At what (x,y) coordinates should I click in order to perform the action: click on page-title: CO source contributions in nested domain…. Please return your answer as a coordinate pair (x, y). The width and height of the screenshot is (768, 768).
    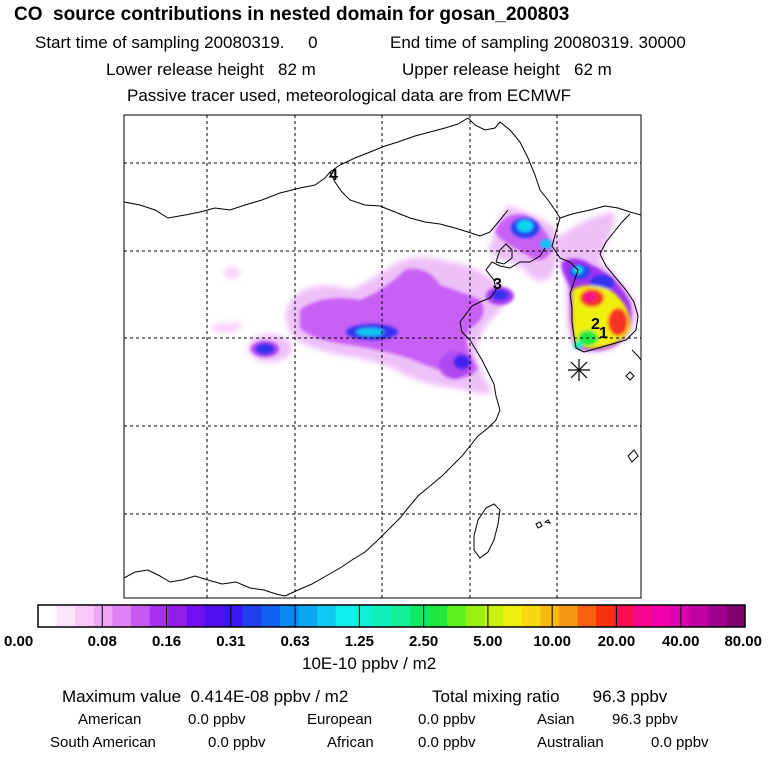
    Looking at the image, I should click on (292, 14).